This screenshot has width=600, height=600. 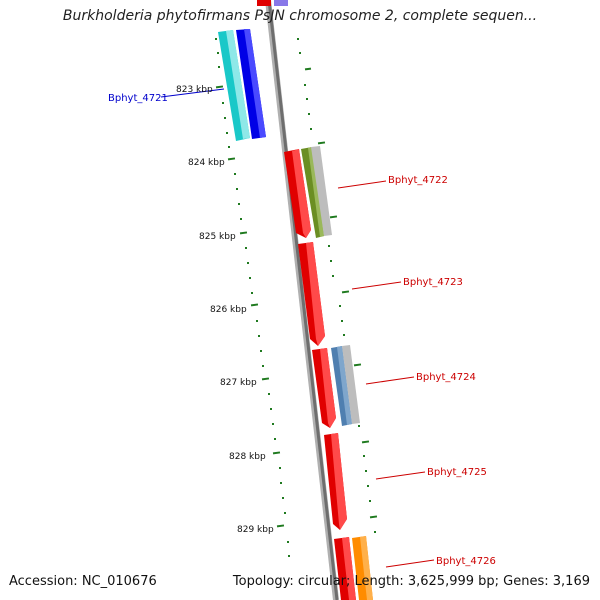 What do you see at coordinates (83, 581) in the screenshot?
I see `accession-text: Accession: NC_010676` at bounding box center [83, 581].